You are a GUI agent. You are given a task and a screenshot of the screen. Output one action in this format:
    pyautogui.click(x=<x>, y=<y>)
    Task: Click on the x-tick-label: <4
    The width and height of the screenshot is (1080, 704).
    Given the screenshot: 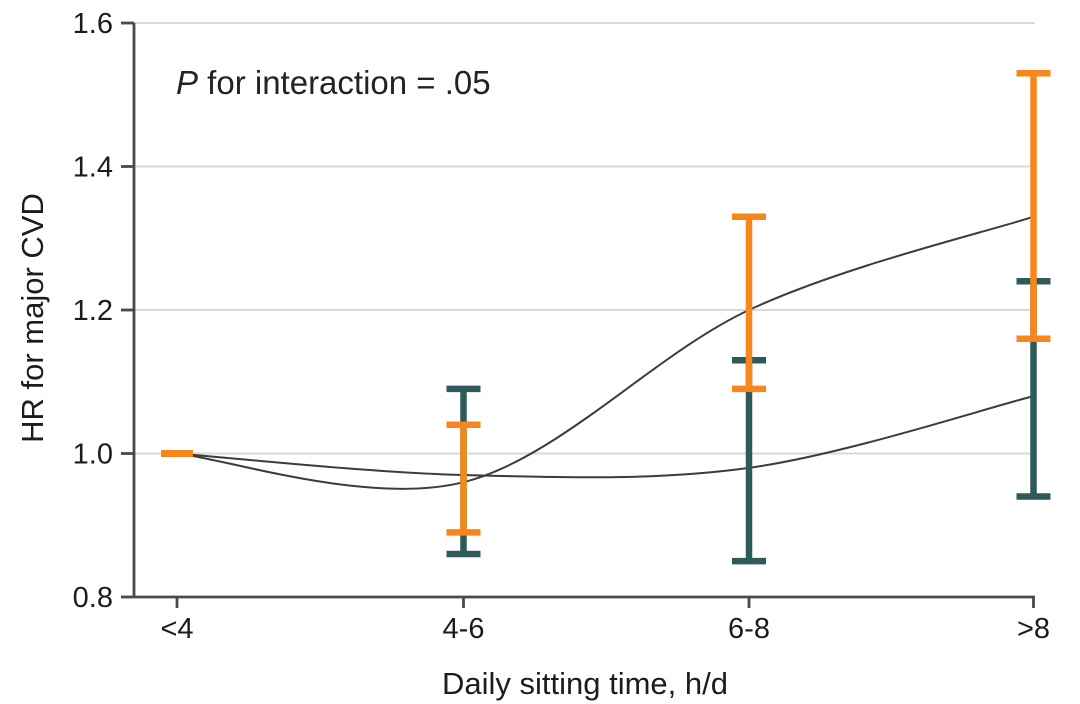 What is the action you would take?
    pyautogui.click(x=176, y=629)
    